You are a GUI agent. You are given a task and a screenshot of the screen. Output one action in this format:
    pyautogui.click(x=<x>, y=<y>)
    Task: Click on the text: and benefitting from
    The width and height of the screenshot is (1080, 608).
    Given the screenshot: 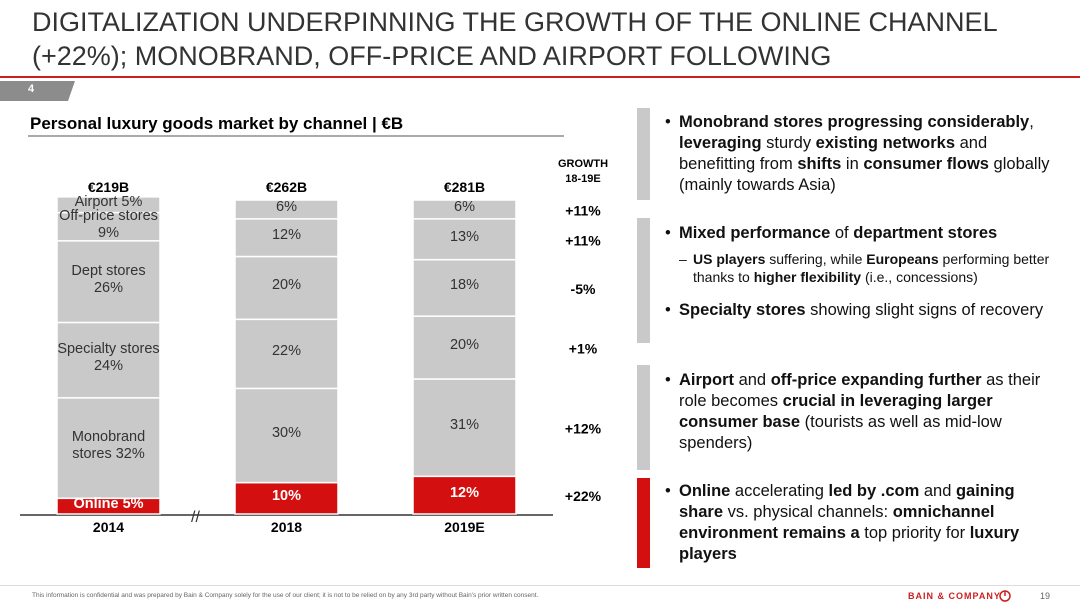 What is the action you would take?
    pyautogui.click(x=833, y=153)
    